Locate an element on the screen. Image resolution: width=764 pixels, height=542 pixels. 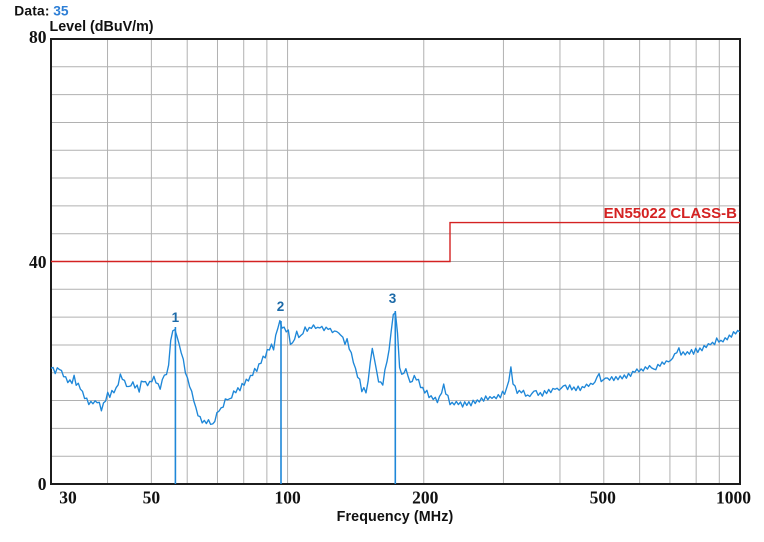
svg-text: 1000 is located at coordinates (733, 497).